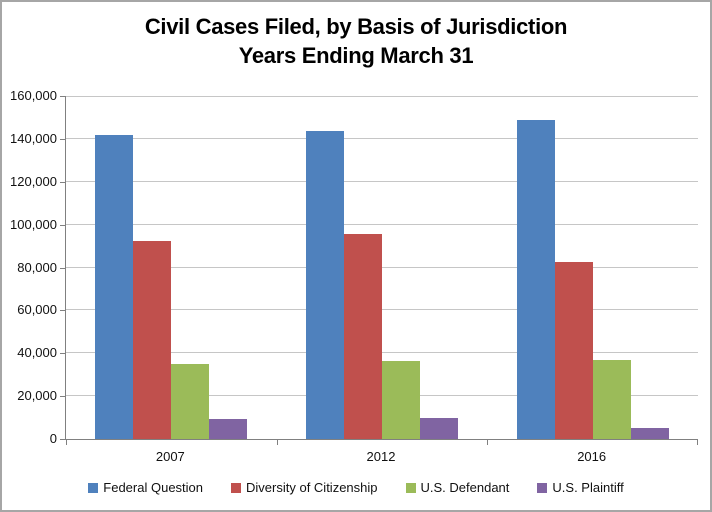  What do you see at coordinates (33, 138) in the screenshot?
I see `y-axis-label: 140,000` at bounding box center [33, 138].